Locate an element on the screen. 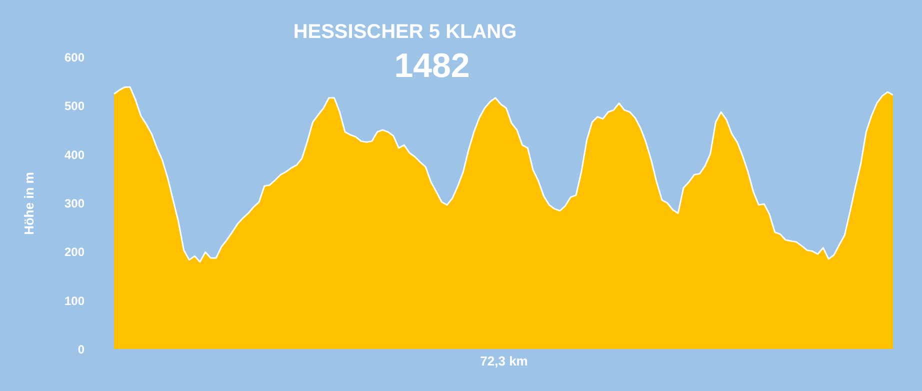  x-axis-title: 72,3 km is located at coordinates (504, 361).